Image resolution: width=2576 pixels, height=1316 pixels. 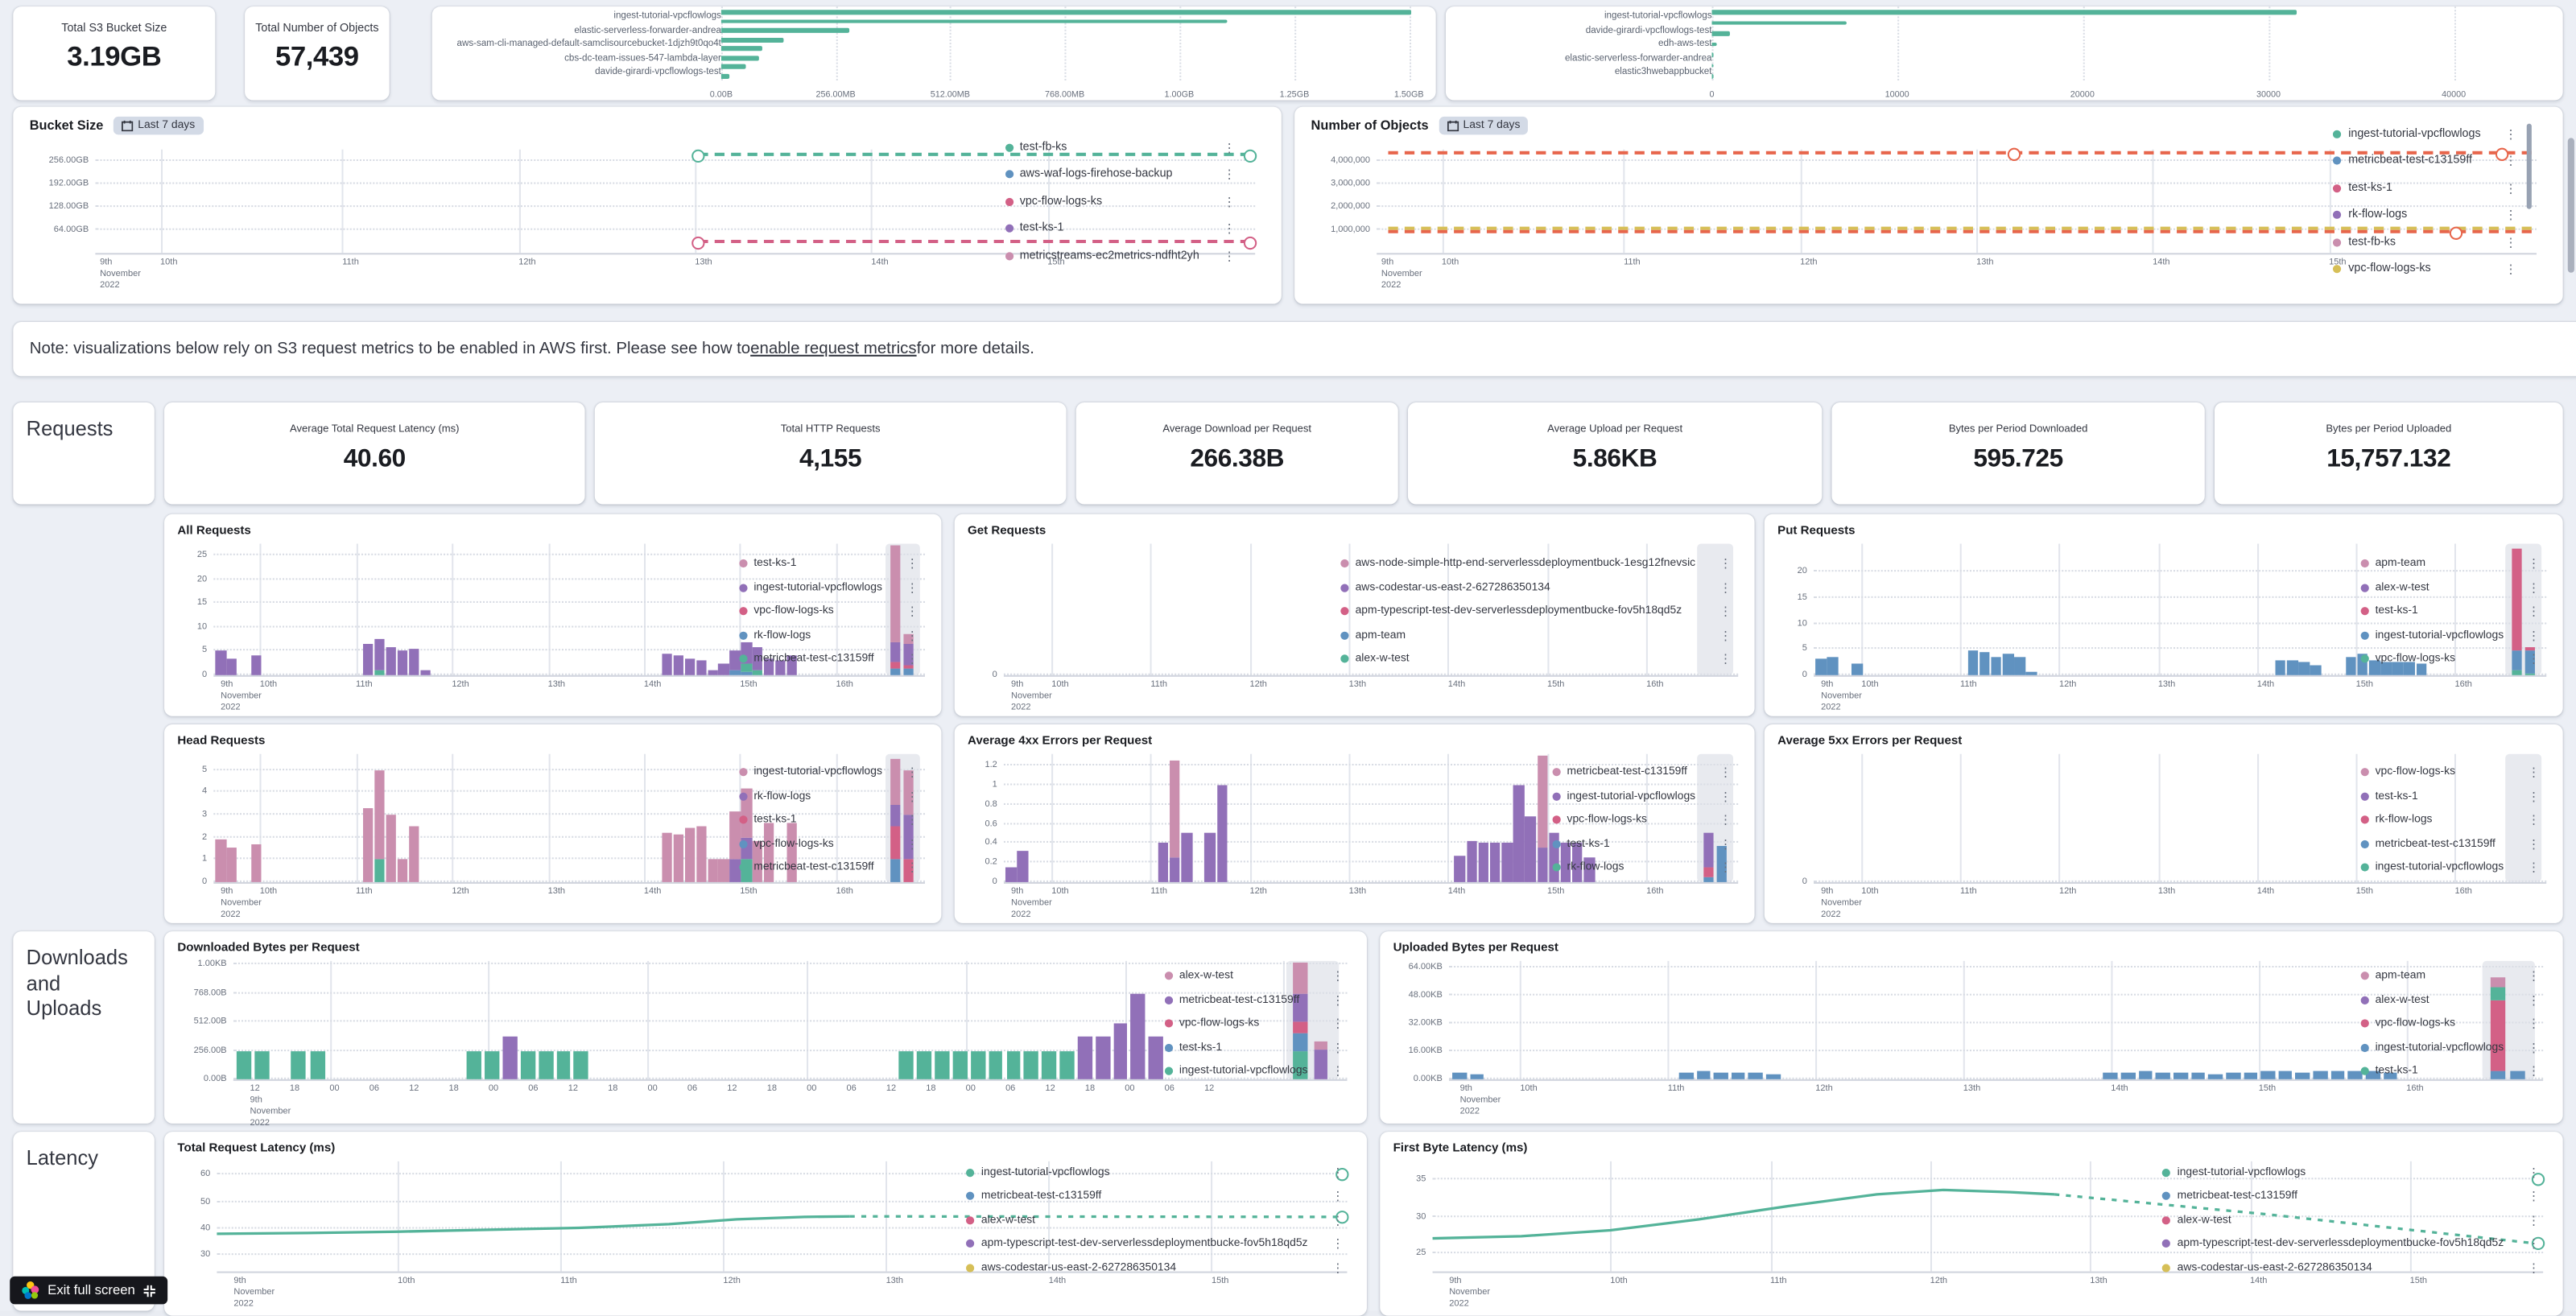 What do you see at coordinates (2414, 1089) in the screenshot?
I see `x-tick-label: 16th` at bounding box center [2414, 1089].